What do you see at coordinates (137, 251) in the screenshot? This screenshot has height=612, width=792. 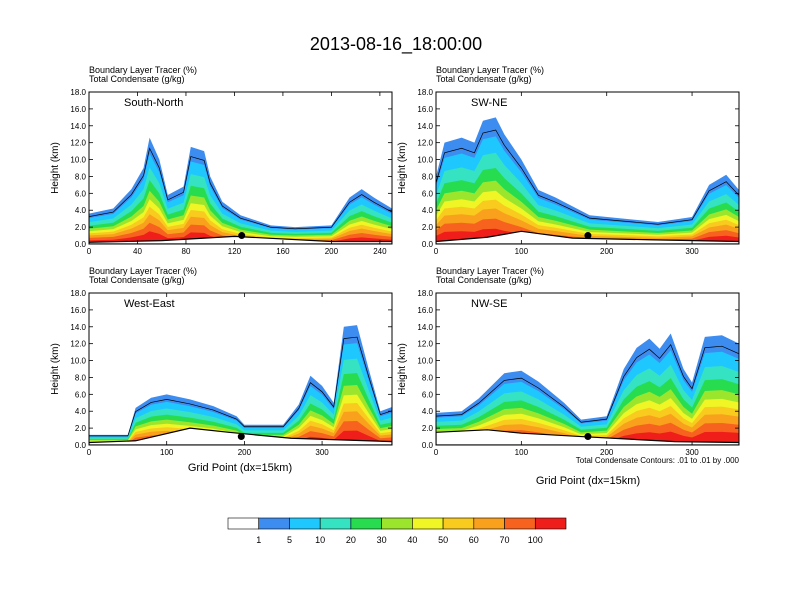 I see `x-tick-label: 40` at bounding box center [137, 251].